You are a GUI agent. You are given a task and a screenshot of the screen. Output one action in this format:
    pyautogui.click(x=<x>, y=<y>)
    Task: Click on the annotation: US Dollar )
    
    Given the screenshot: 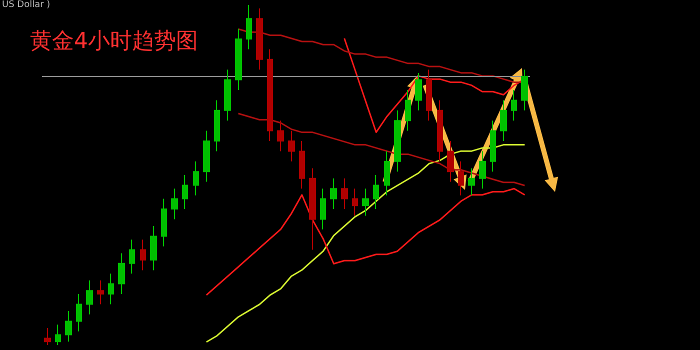 What is the action you would take?
    pyautogui.click(x=26, y=5)
    